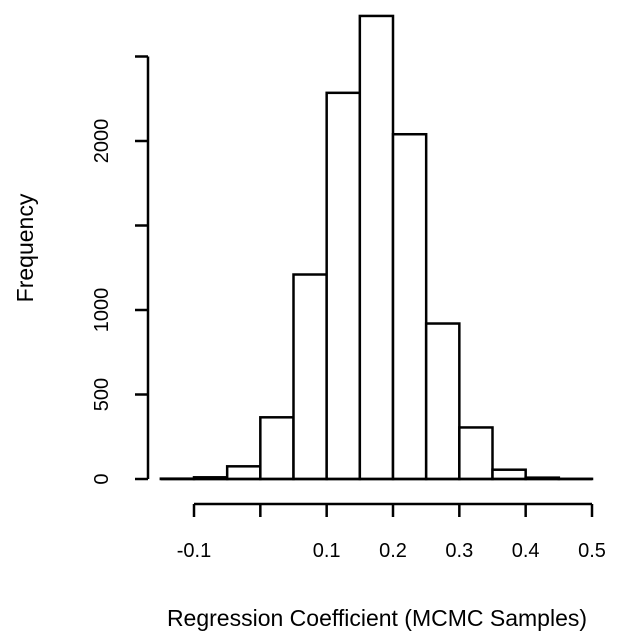 The image size is (644, 638). What do you see at coordinates (526, 551) in the screenshot?
I see `x-axis-tick-label: 0.4` at bounding box center [526, 551].